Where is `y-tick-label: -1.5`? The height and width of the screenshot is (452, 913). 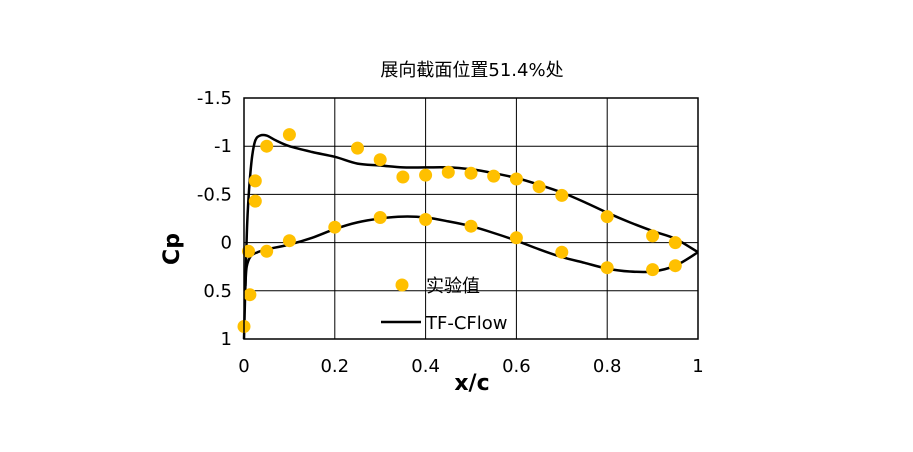
y-tick-label: -1.5 is located at coordinates (214, 98).